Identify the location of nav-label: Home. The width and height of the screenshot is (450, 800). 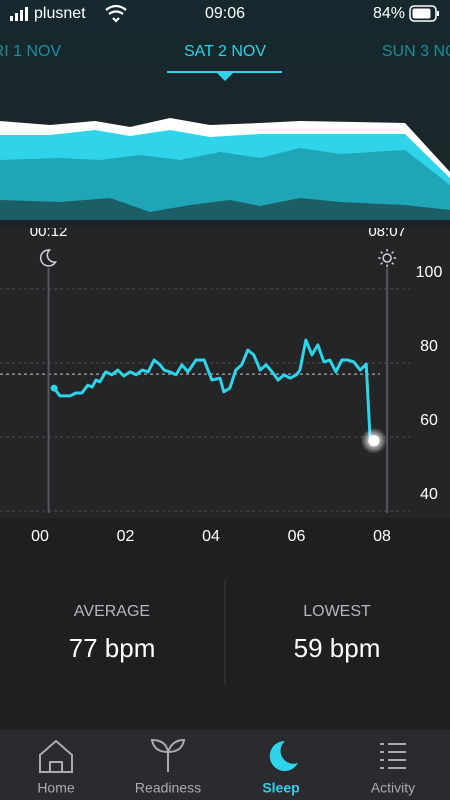
(56, 788).